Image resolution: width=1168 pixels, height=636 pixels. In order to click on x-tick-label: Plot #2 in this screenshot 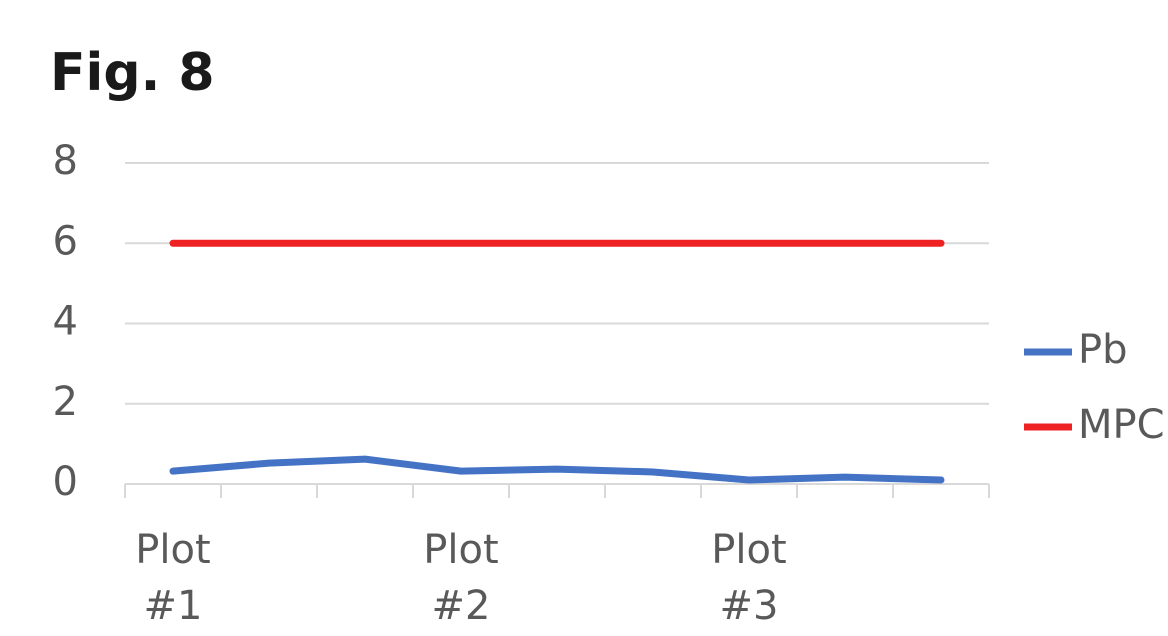, I will do `click(460, 578)`.